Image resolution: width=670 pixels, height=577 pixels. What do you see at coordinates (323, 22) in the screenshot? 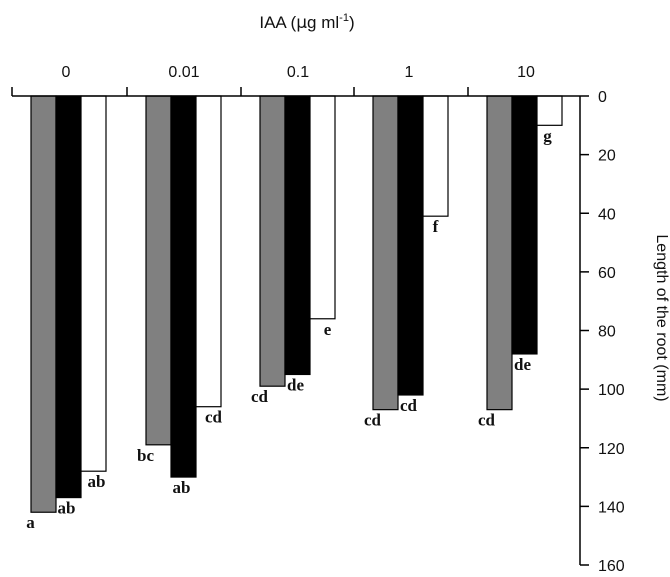
I see `title-unit: g ml` at bounding box center [323, 22].